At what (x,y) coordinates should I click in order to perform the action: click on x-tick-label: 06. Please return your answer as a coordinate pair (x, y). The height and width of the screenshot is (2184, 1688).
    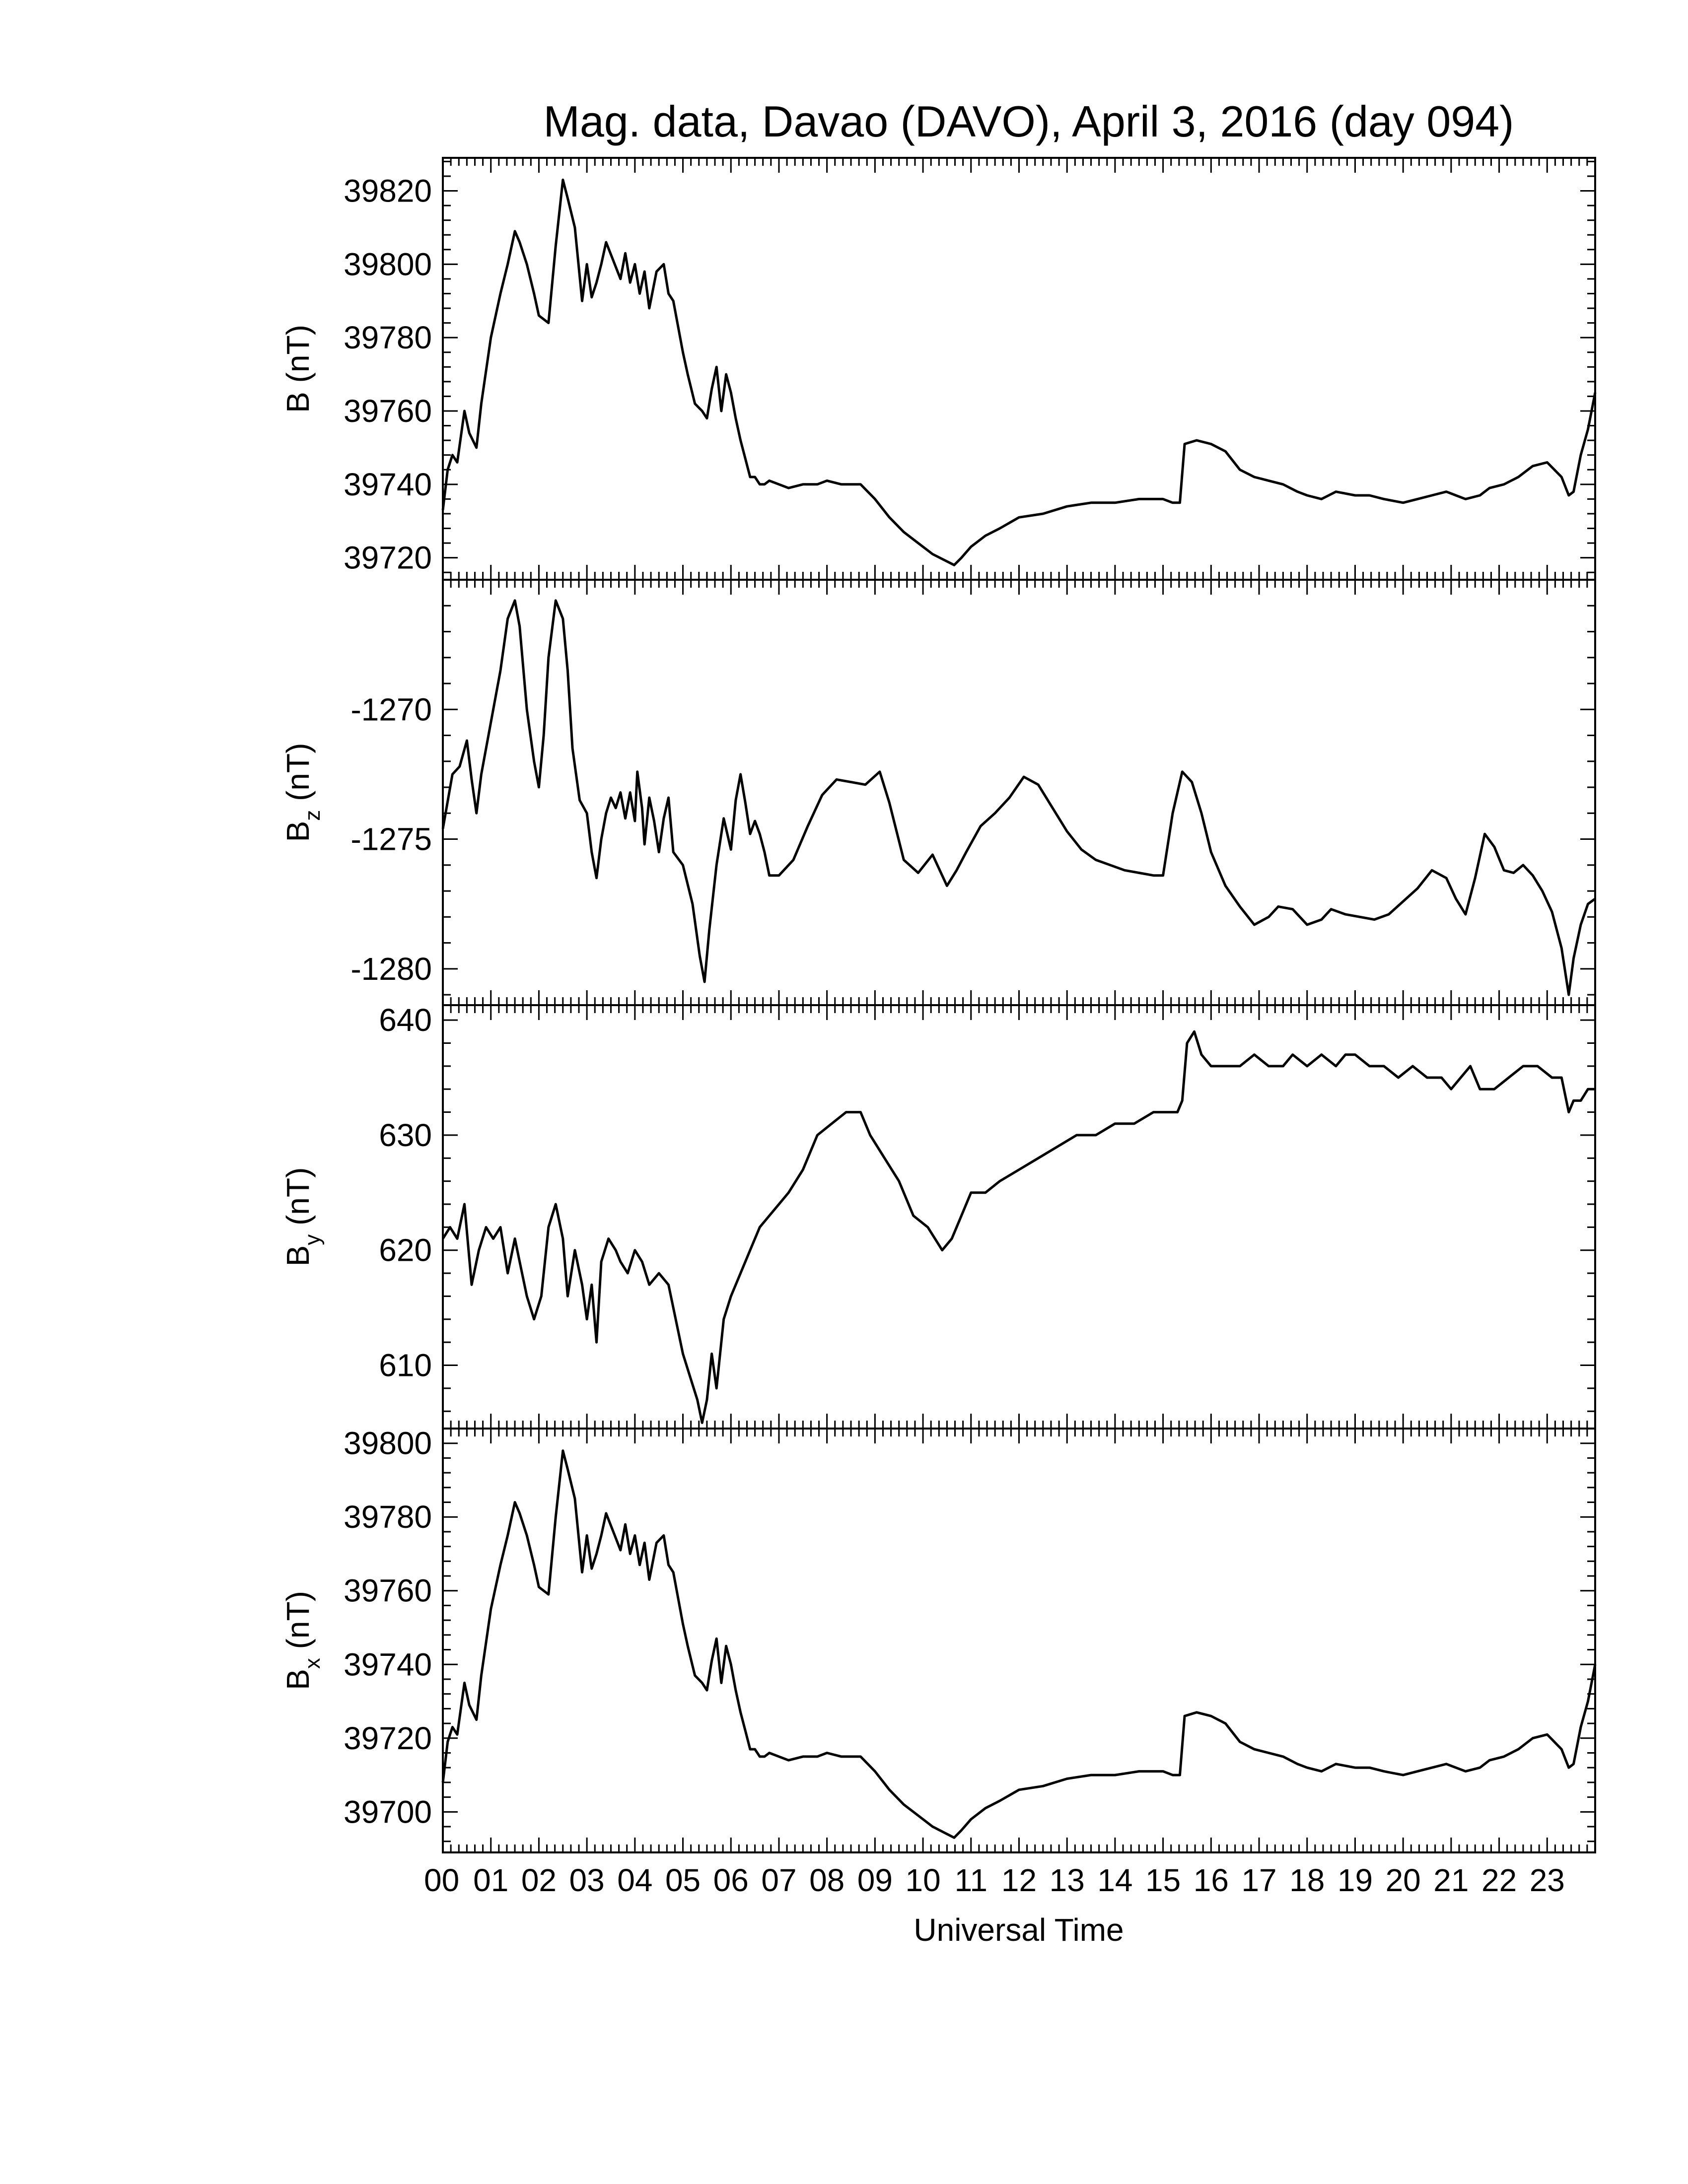
    Looking at the image, I should click on (731, 1880).